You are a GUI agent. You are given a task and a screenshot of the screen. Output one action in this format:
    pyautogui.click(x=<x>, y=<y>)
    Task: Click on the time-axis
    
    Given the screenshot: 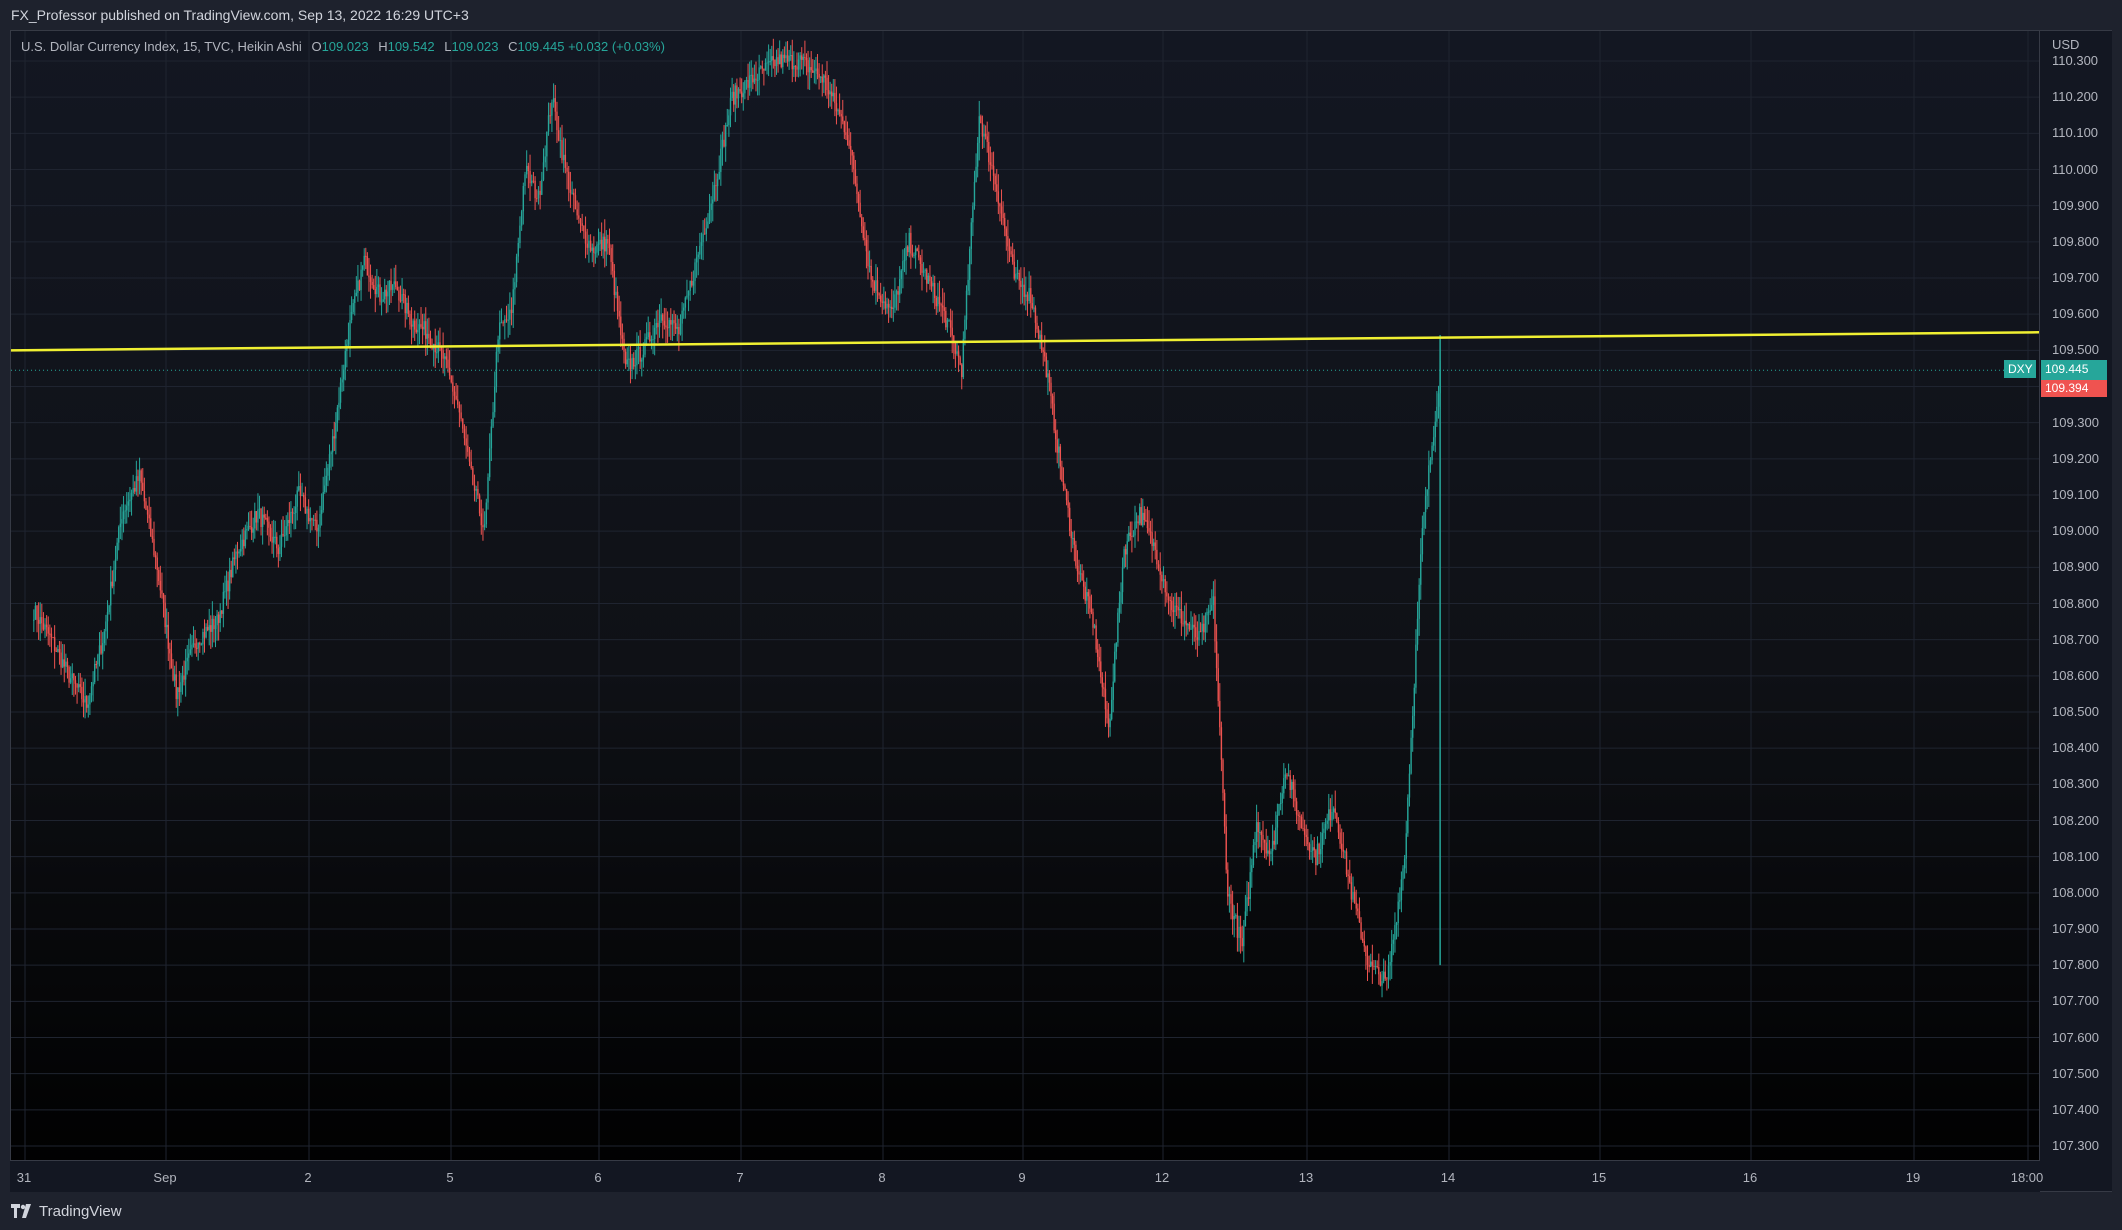 What is the action you would take?
    pyautogui.click(x=1025, y=1176)
    